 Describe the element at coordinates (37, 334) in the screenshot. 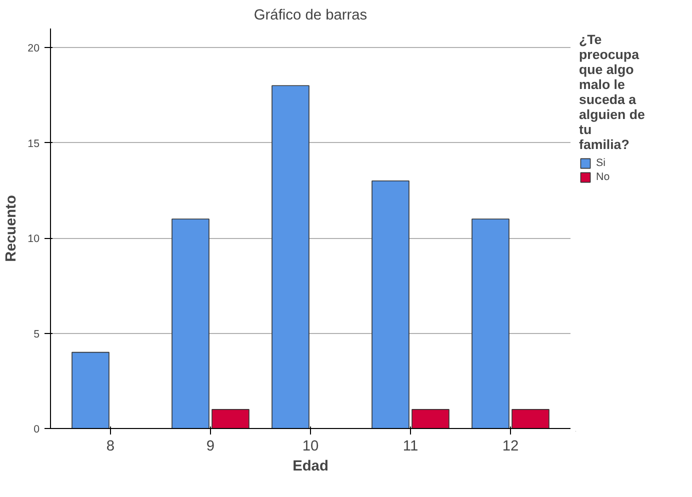

I see `y-tick-label: 5` at that location.